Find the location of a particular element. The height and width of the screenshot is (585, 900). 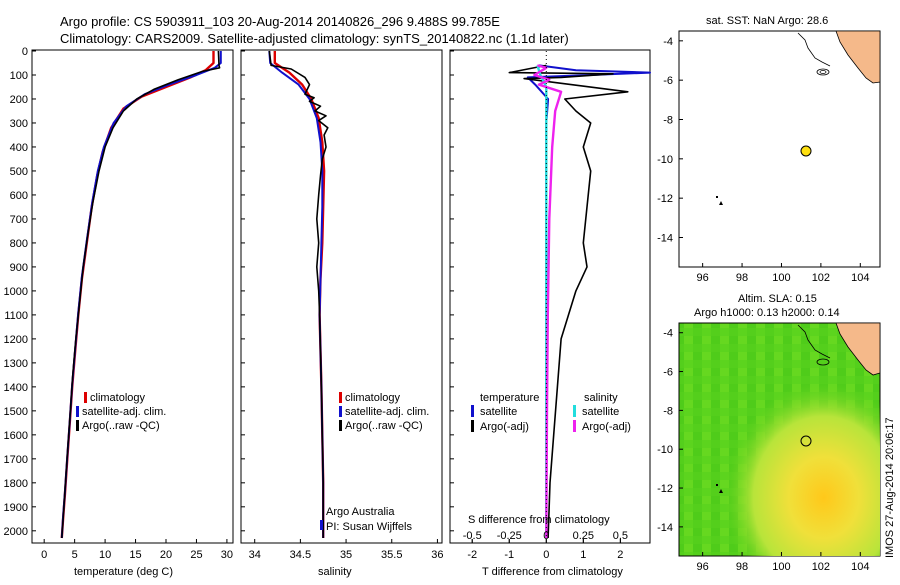

sdiff-x-tick-label: -0.5 is located at coordinates (472, 536).